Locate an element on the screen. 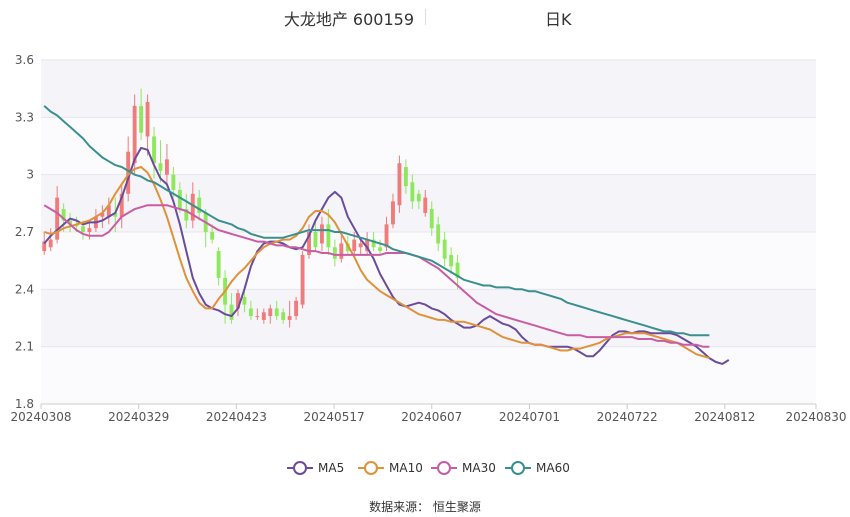  legend-swatch-ma30 is located at coordinates (444, 468).